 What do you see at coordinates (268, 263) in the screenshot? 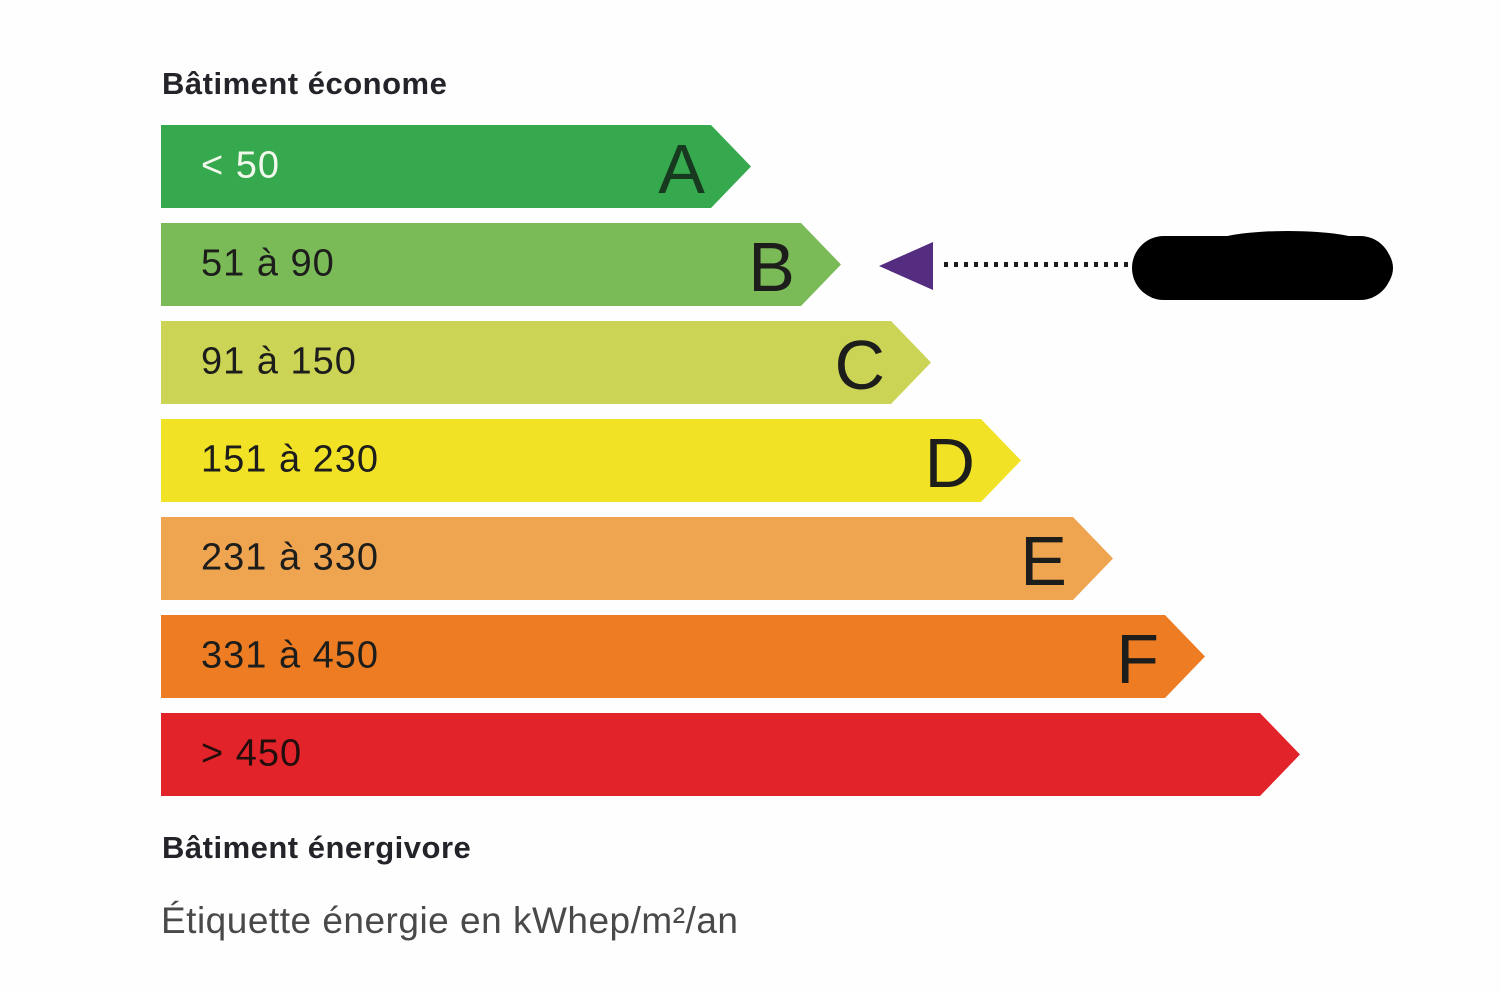
I see `range-label: 51 à 90` at bounding box center [268, 263].